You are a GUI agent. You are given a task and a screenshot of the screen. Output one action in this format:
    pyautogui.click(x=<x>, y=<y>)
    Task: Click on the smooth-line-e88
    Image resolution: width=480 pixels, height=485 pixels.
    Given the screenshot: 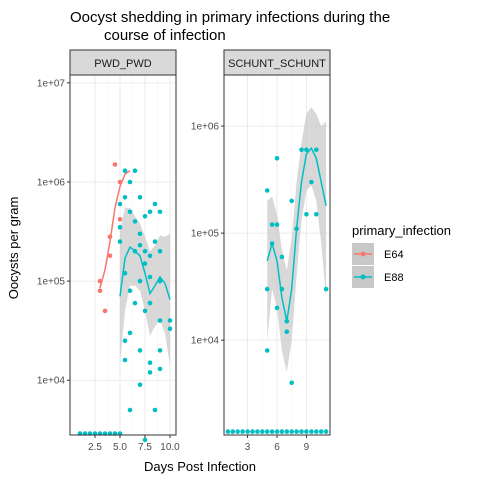 What is the action you would take?
    pyautogui.click(x=145, y=272)
    